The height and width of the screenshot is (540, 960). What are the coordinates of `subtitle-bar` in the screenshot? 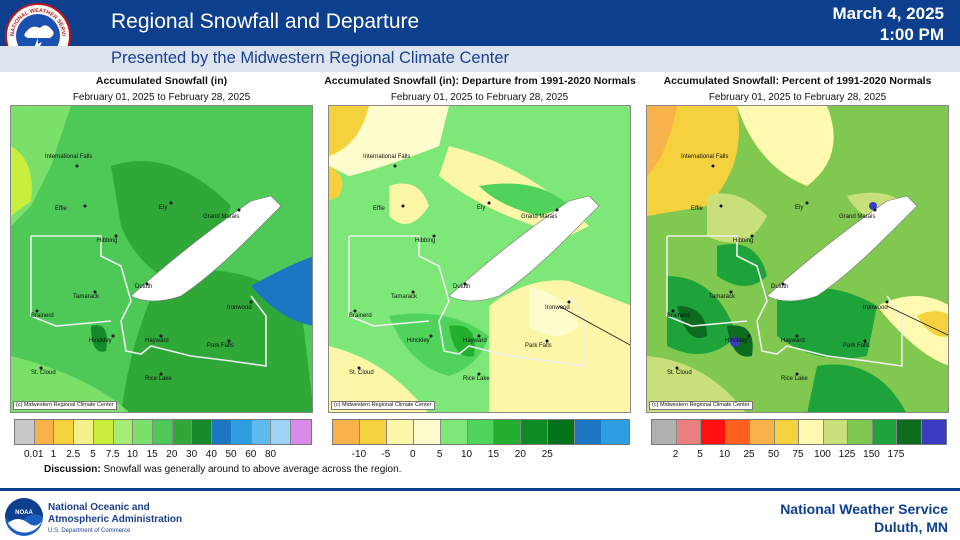 It's located at (480, 59).